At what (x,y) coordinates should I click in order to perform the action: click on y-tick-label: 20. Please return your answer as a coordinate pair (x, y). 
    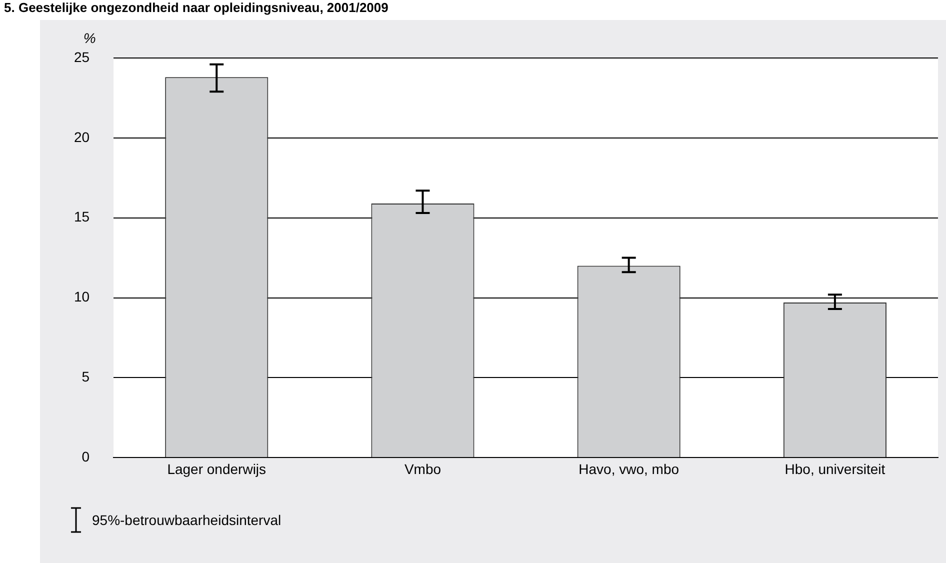
    Looking at the image, I should click on (82, 136).